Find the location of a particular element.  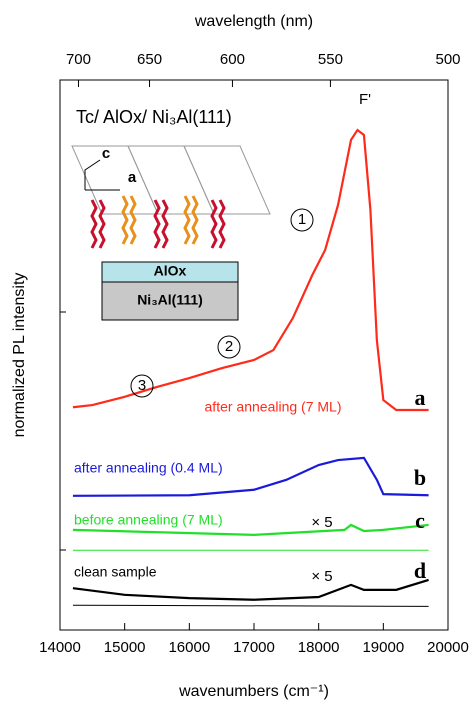

x-tick-label: 20000 is located at coordinates (448, 647).